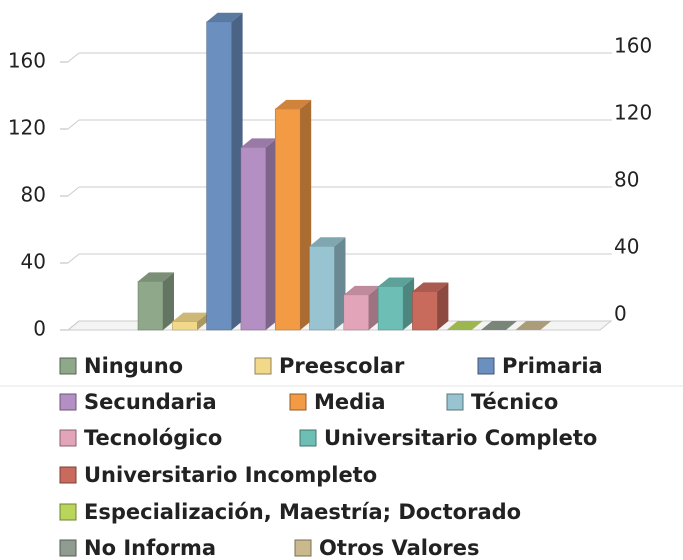 Image resolution: width=683 pixels, height=560 pixels. Describe the element at coordinates (552, 366) in the screenshot. I see `legend-label: Primaria` at that location.